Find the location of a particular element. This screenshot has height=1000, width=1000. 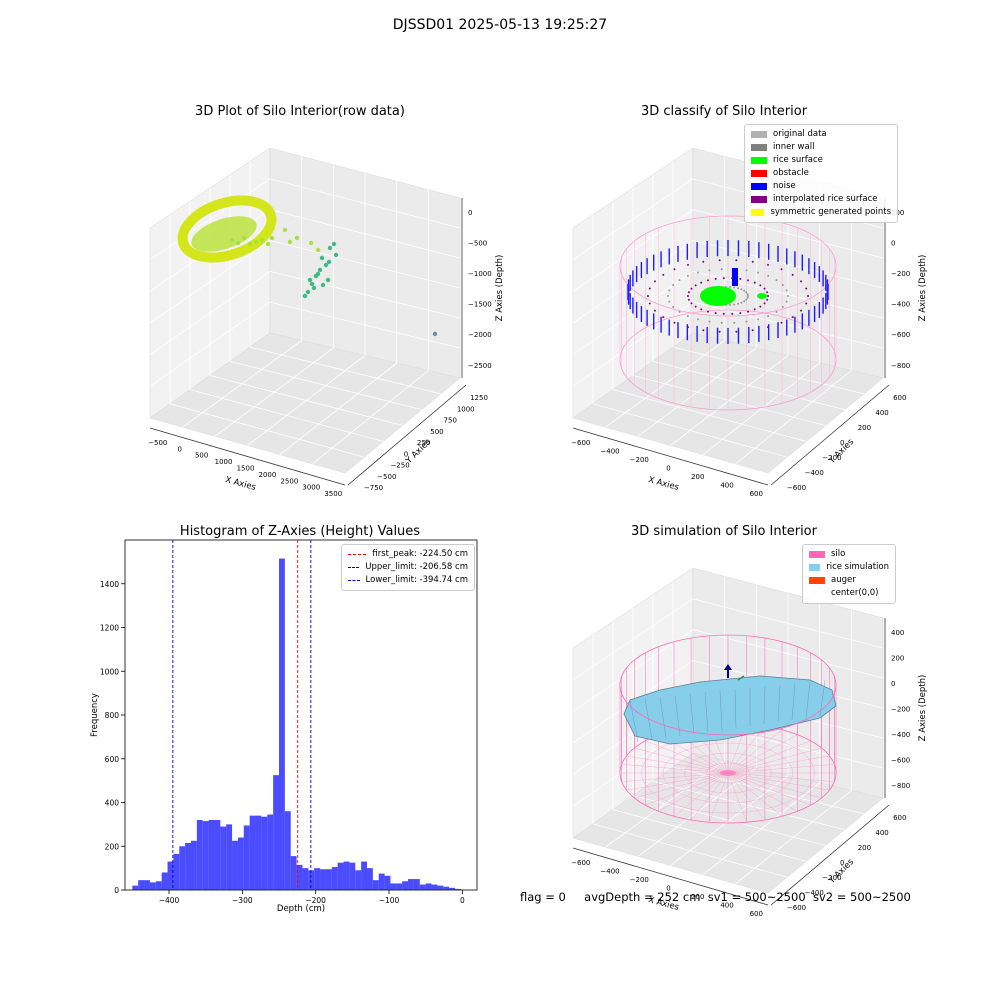

legend-entry: interpolated rice surface is located at coordinates (821, 199).